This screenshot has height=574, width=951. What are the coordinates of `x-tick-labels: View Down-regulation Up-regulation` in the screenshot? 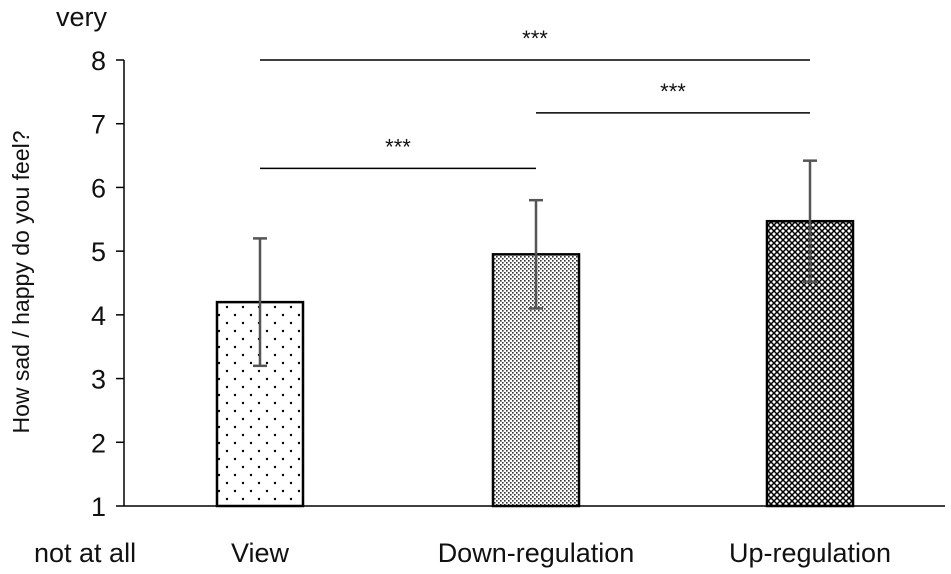 It's located at (561, 553).